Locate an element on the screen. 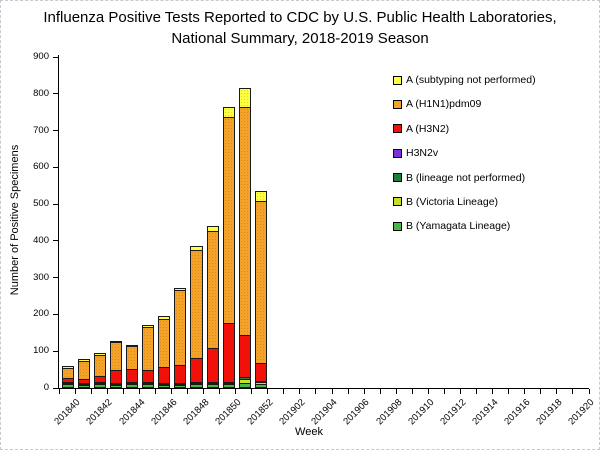 Image resolution: width=600 pixels, height=450 pixels. y-tick-label: 300 is located at coordinates (41, 277).